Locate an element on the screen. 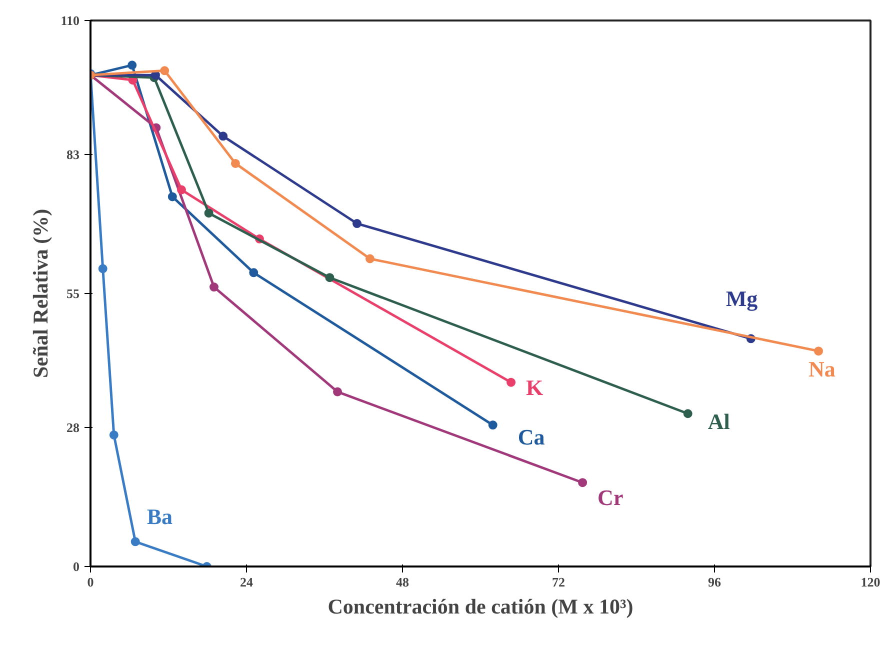 The width and height of the screenshot is (885, 646). series-label: Ba is located at coordinates (159, 516).